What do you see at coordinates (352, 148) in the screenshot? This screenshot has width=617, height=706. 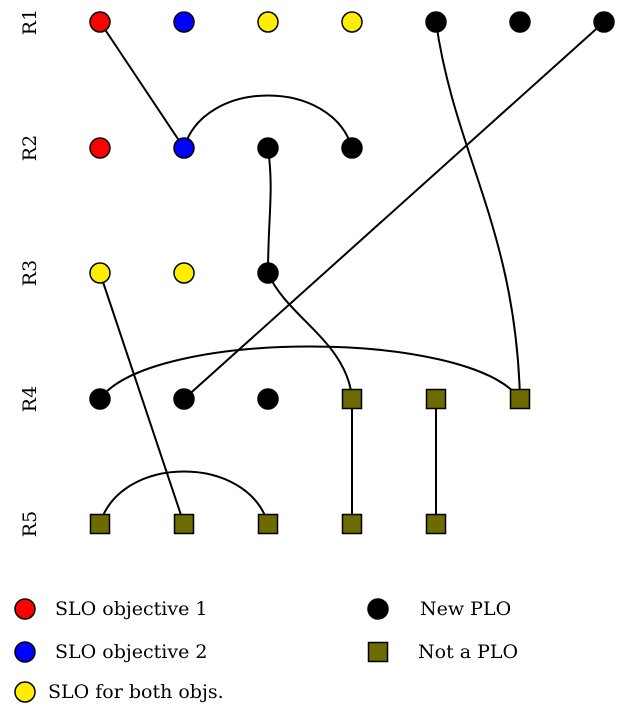 I see `node-r2c4` at bounding box center [352, 148].